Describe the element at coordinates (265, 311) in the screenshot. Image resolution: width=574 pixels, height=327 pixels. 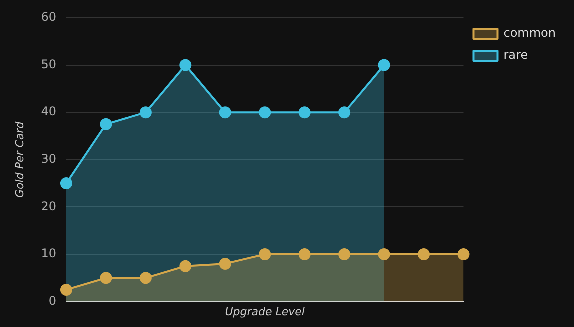
I see `x-axis-title: Upgrade Level` at that location.